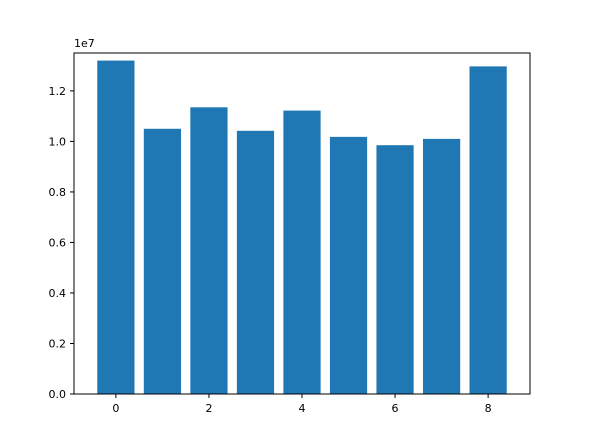 Image resolution: width=590 pixels, height=447 pixels. I want to click on y-tick-label-3: 0.6, so click(58, 242).